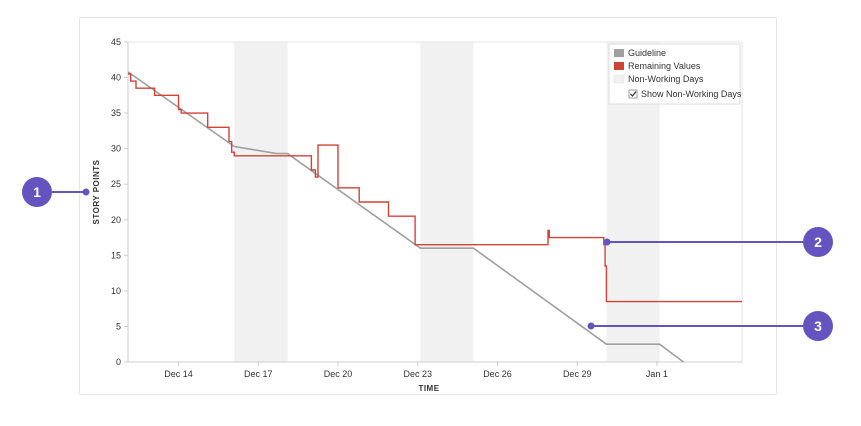 This screenshot has height=426, width=861. I want to click on callout-2: 2, so click(718, 242).